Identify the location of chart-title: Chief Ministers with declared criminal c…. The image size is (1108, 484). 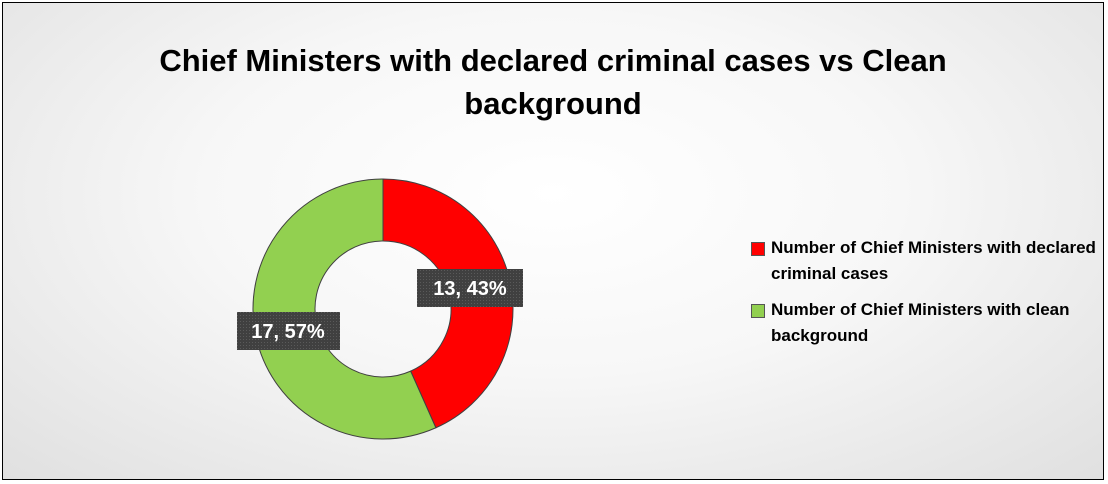
(553, 82).